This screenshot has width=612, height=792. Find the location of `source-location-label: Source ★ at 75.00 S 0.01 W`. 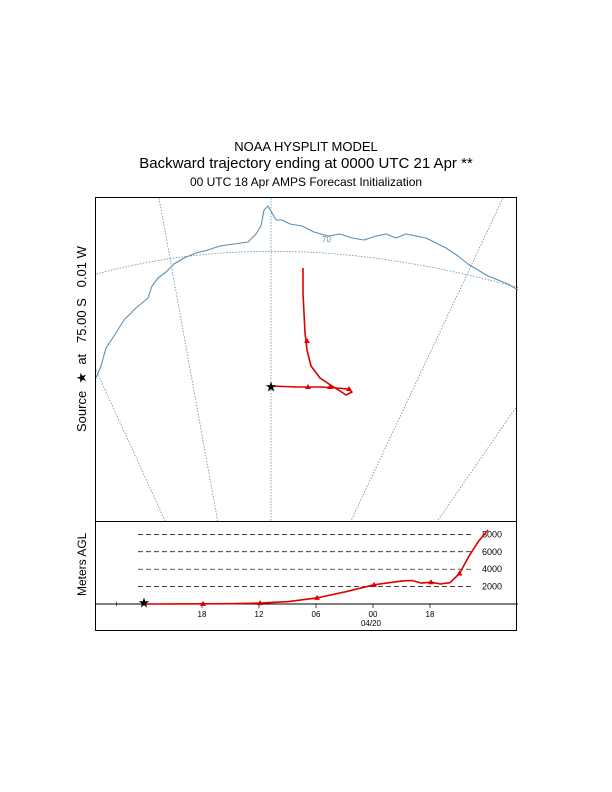

source-location-label: Source ★ at 75.00 S 0.01 W is located at coordinates (82, 339).